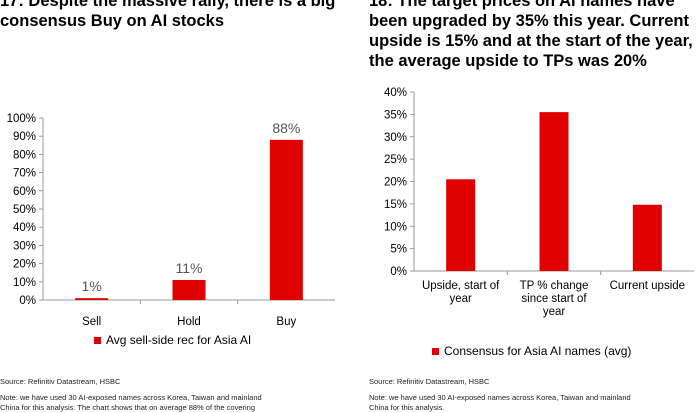 Image resolution: width=700 pixels, height=413 pixels. What do you see at coordinates (21, 119) in the screenshot?
I see `y-tick-label: 100%` at bounding box center [21, 119].